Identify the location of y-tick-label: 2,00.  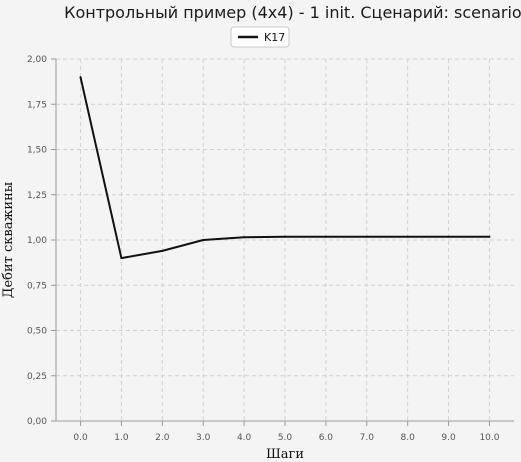
(37, 60).